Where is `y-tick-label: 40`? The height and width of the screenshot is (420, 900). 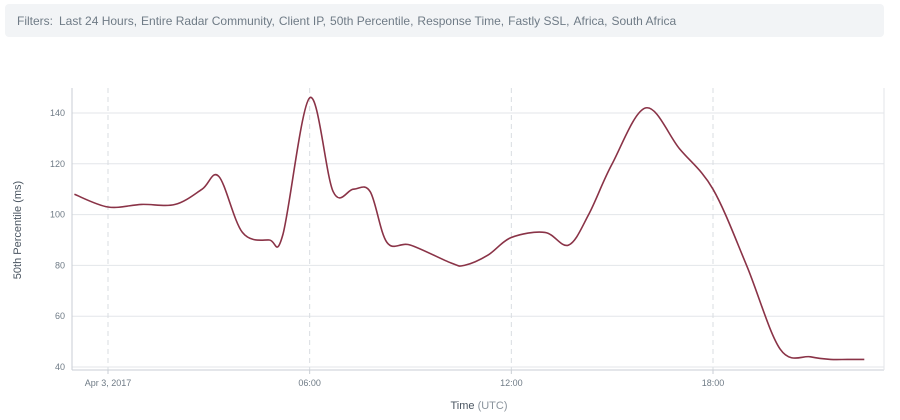 y-tick-label: 40 is located at coordinates (60, 367).